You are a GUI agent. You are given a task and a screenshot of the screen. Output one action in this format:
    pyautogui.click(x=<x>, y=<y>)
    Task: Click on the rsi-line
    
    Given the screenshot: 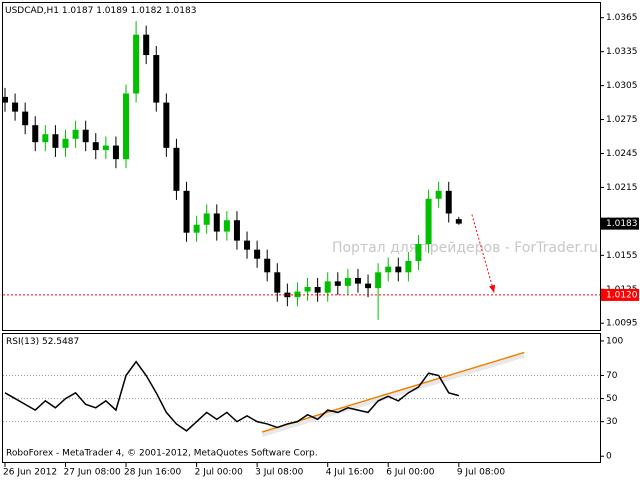 What is the action you would take?
    pyautogui.click(x=232, y=396)
    